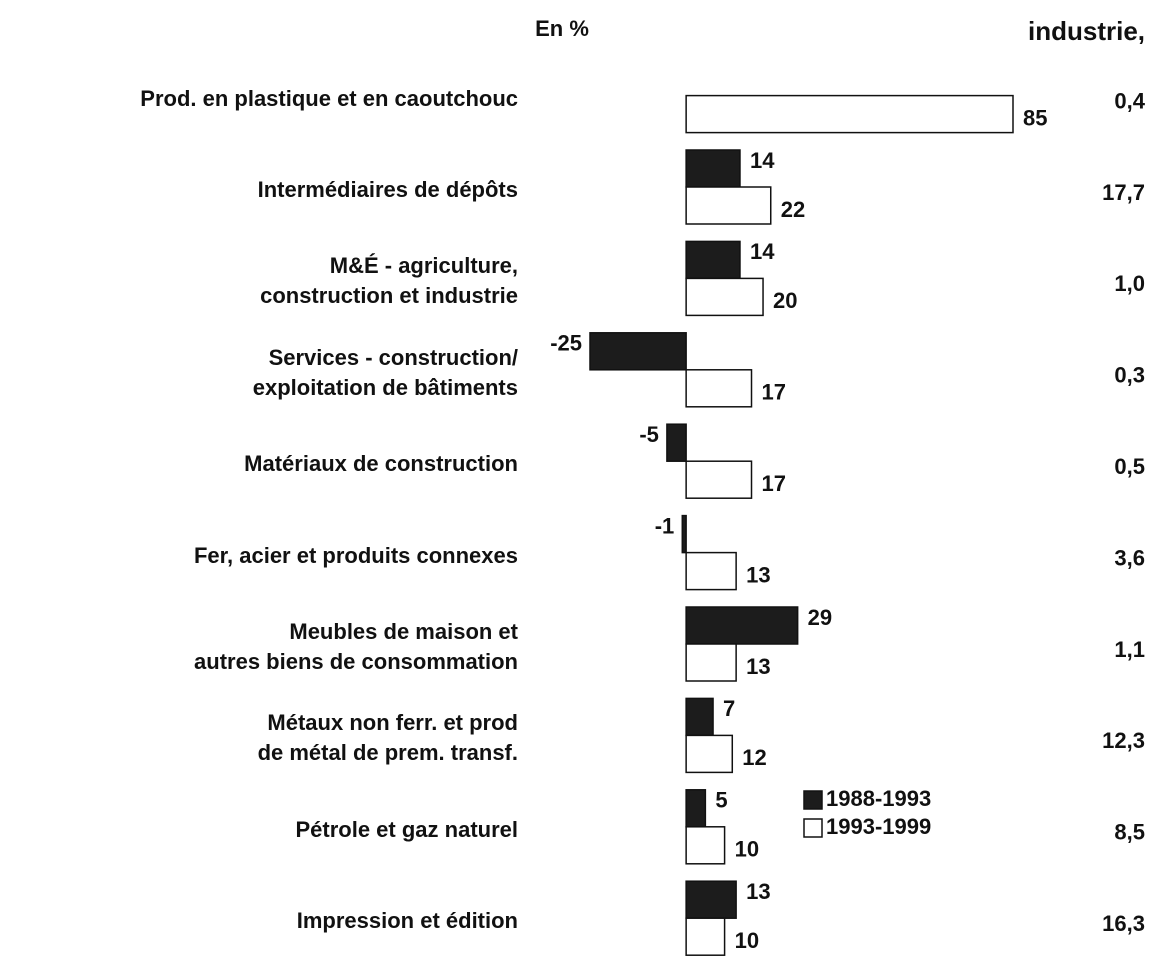 The width and height of the screenshot is (1153, 961). I want to click on value-label: 7, so click(729, 708).